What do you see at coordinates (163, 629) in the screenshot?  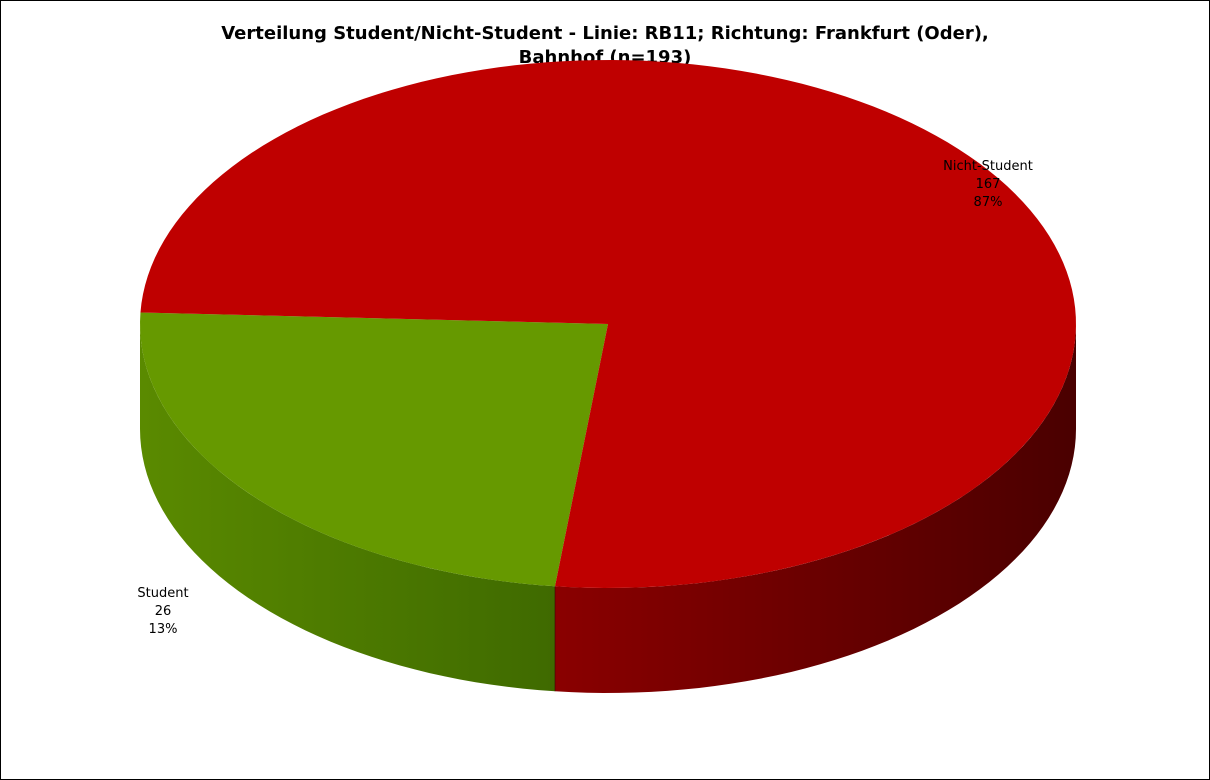 I see `label-student-percent: 13%` at bounding box center [163, 629].